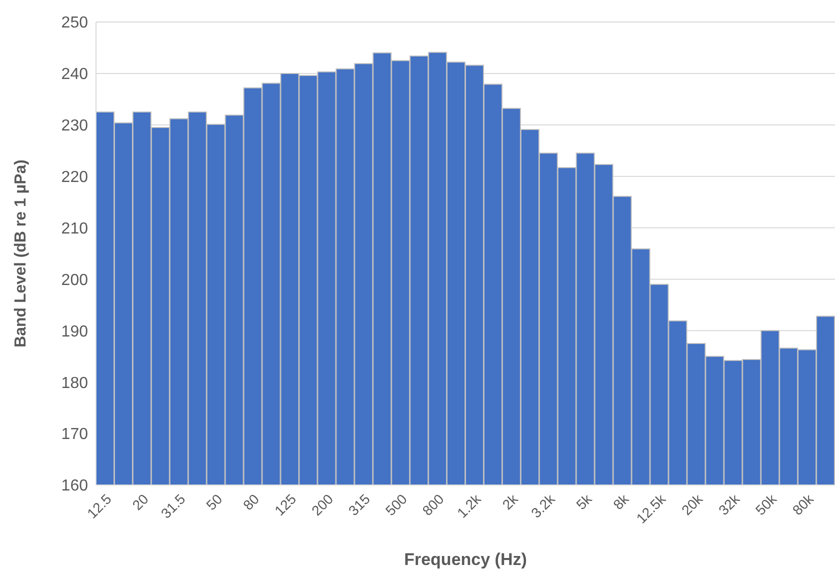 This screenshot has width=835, height=573. Describe the element at coordinates (766, 504) in the screenshot. I see `x-tick-label: 50k` at that location.